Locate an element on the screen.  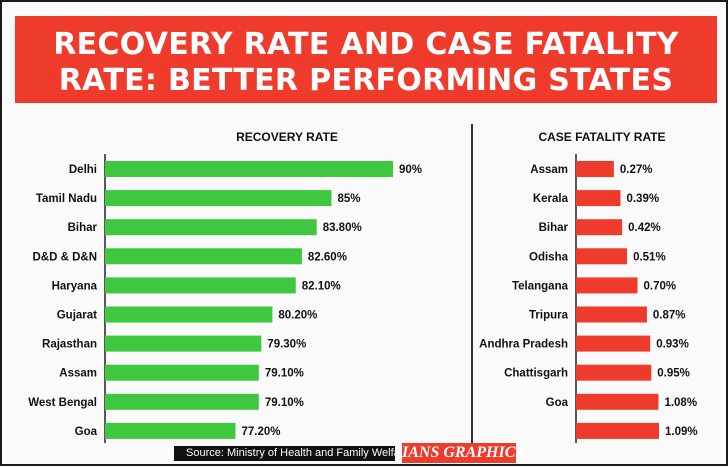
recovery-category-label: Haryana is located at coordinates (75, 286).